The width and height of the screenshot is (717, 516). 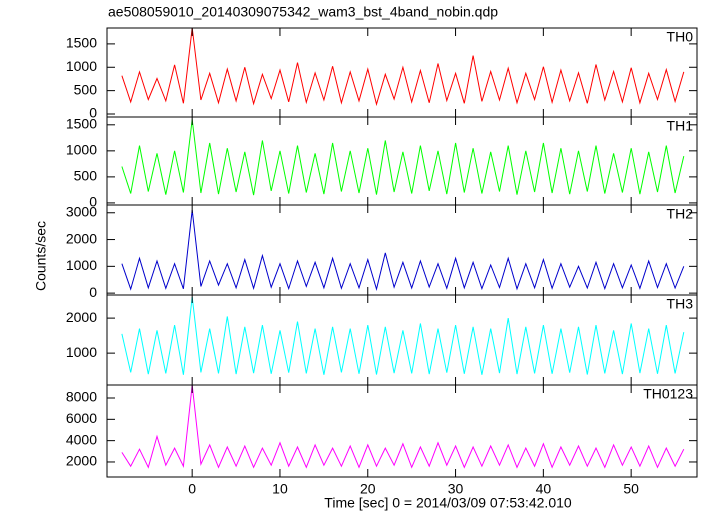 What do you see at coordinates (192, 489) in the screenshot?
I see `x-tick-label: 0` at bounding box center [192, 489].